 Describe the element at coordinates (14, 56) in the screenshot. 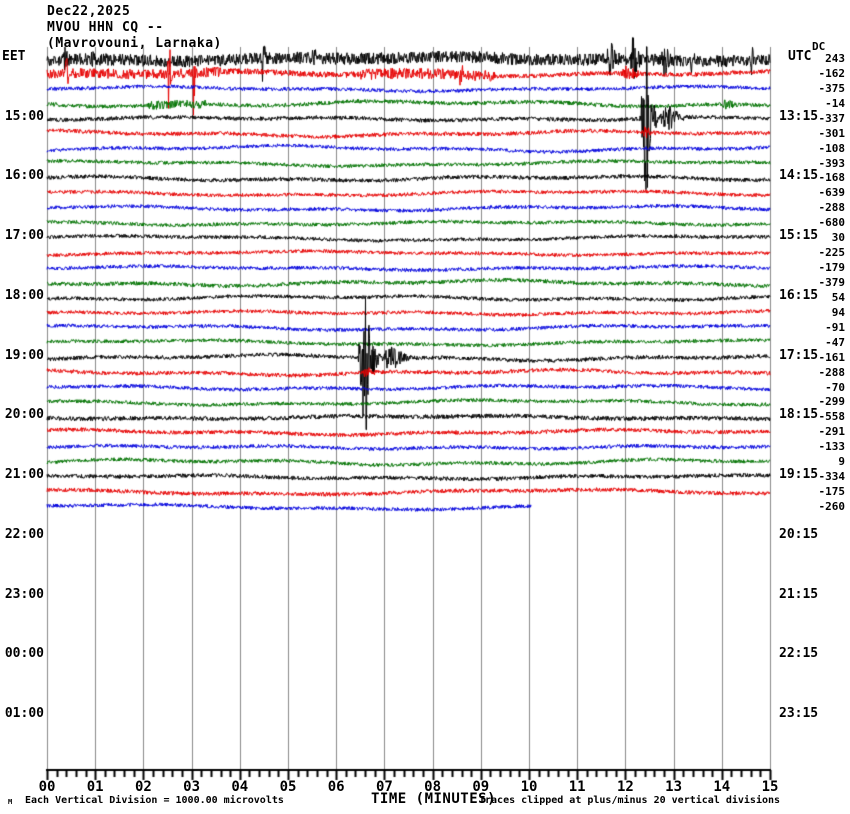

I see `left-axis-label: EET` at that location.